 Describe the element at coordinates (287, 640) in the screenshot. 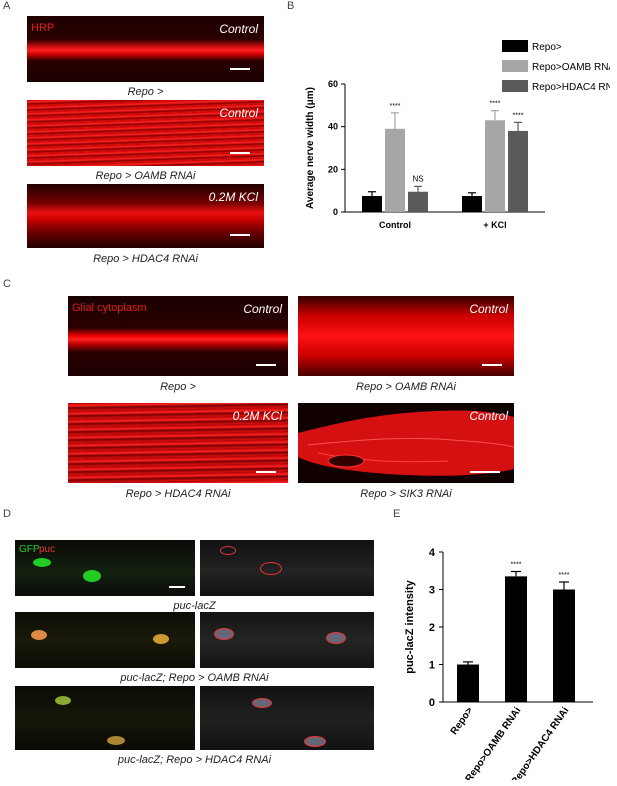

I see `micrograph-d2-gray` at that location.